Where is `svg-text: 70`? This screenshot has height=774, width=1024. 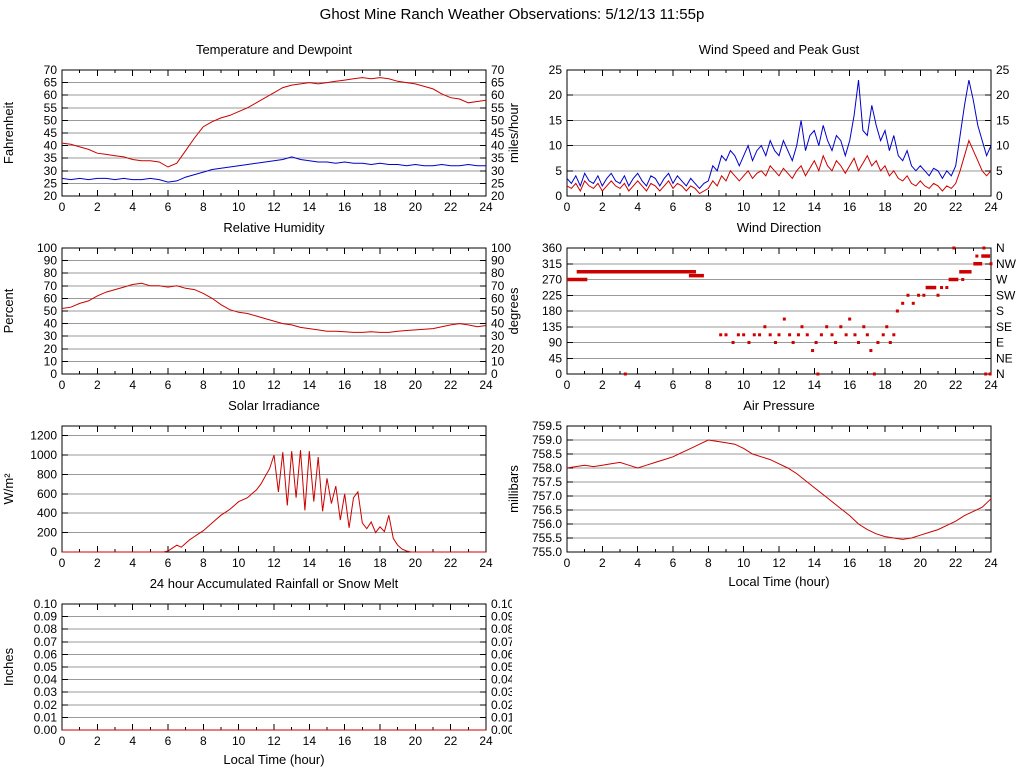 svg-text: 70 is located at coordinates (51, 70).